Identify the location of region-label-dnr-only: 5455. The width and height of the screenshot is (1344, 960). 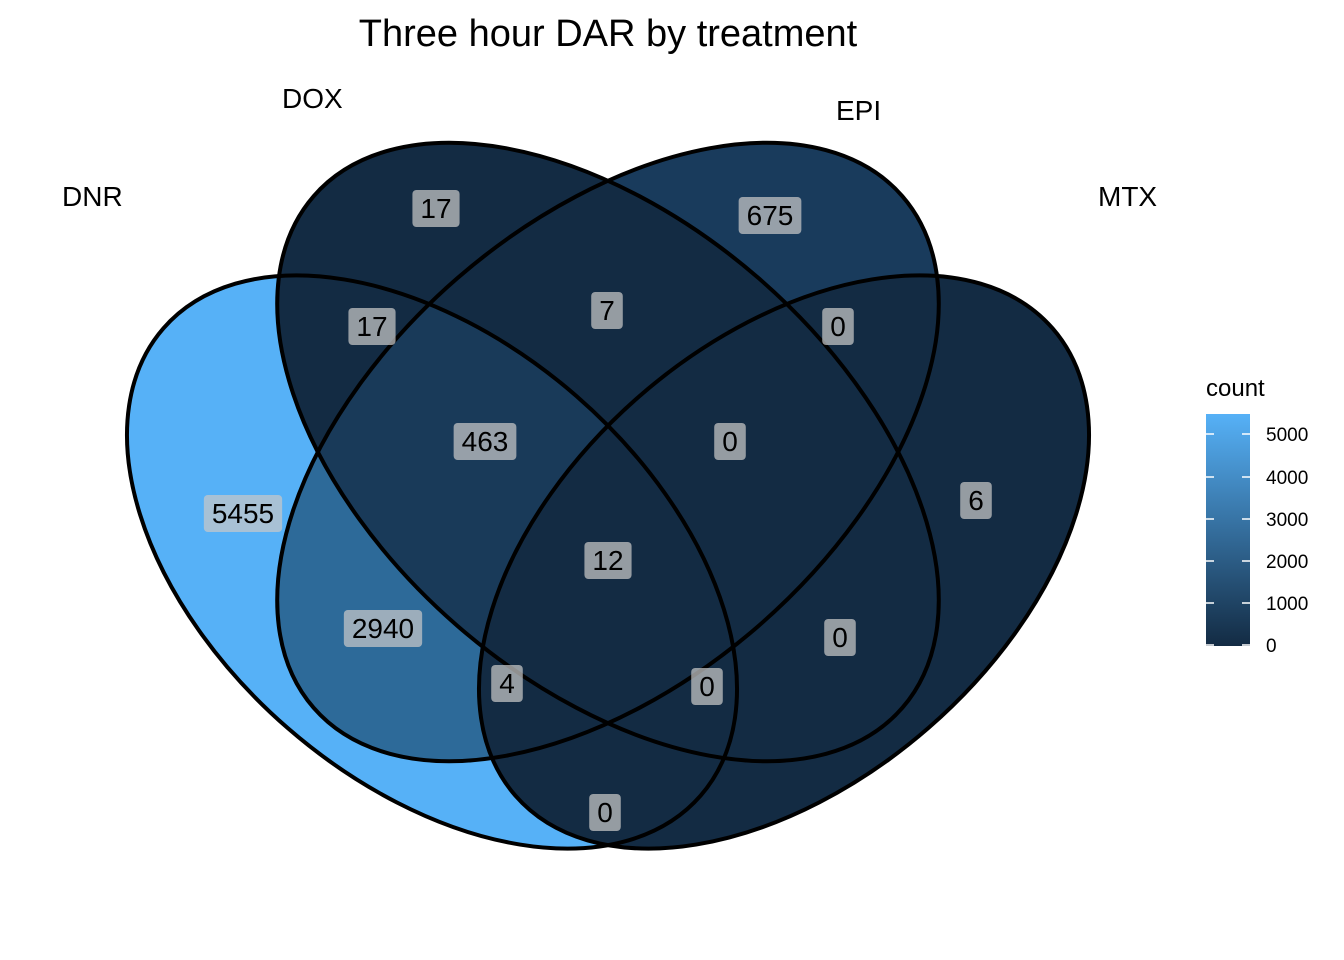
(243, 513).